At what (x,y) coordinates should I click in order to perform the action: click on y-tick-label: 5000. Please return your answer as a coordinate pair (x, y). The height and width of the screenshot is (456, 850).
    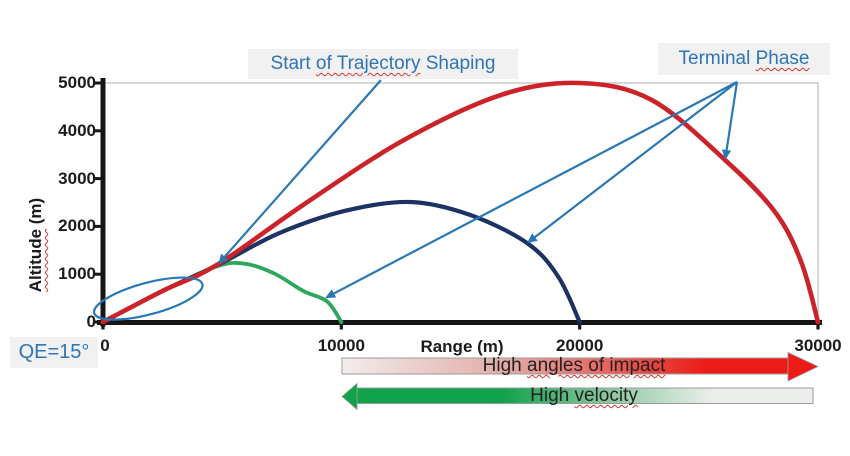
    Looking at the image, I should click on (77, 82).